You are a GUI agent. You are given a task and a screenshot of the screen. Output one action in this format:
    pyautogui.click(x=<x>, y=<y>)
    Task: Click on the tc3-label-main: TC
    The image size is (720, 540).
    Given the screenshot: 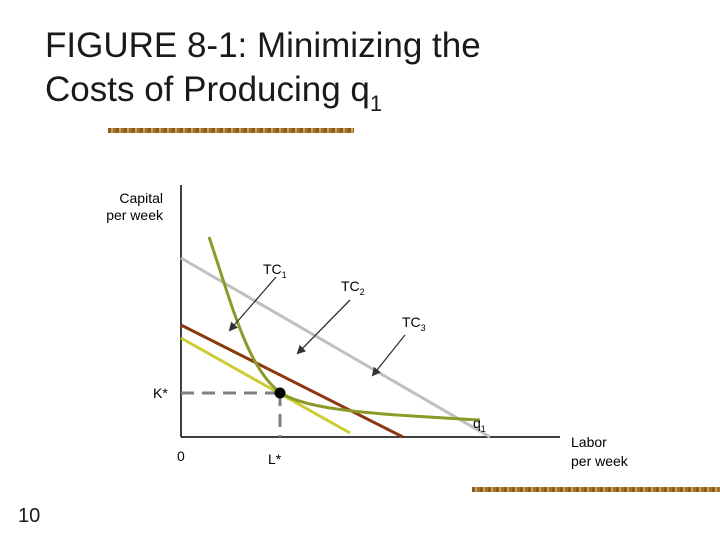 What is the action you would take?
    pyautogui.click(x=411, y=322)
    